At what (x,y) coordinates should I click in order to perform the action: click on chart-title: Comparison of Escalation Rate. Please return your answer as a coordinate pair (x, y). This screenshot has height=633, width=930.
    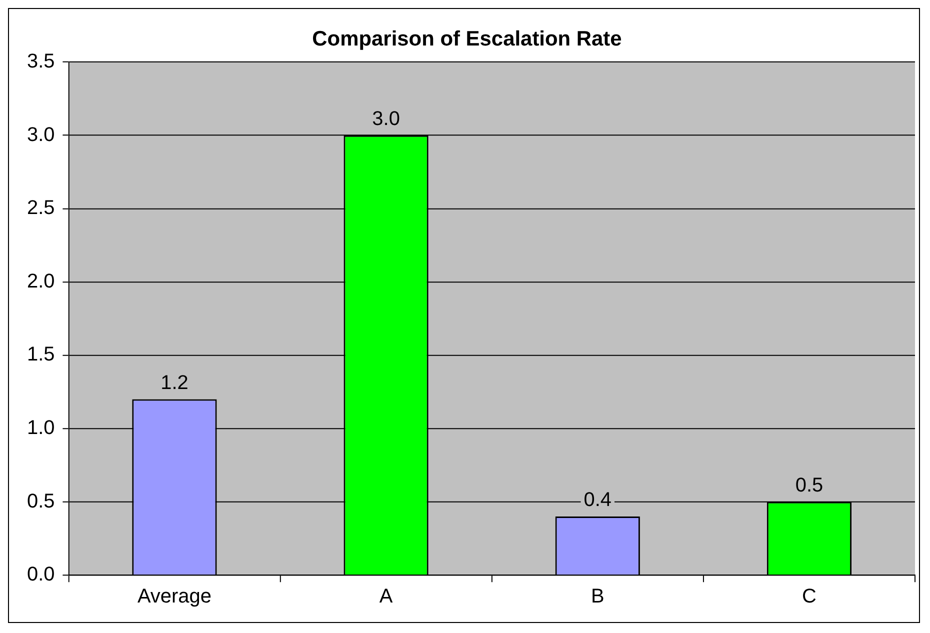
    Looking at the image, I should click on (467, 38).